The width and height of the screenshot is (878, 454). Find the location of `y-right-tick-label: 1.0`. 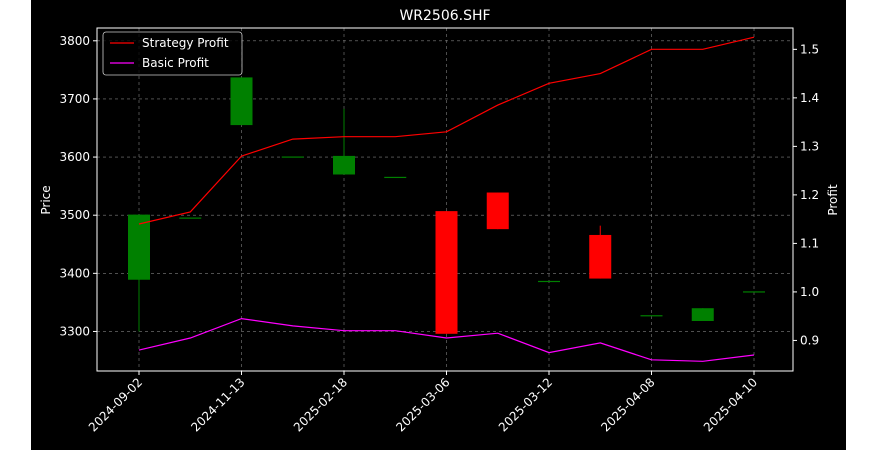

y-right-tick-label: 1.0 is located at coordinates (809, 292).